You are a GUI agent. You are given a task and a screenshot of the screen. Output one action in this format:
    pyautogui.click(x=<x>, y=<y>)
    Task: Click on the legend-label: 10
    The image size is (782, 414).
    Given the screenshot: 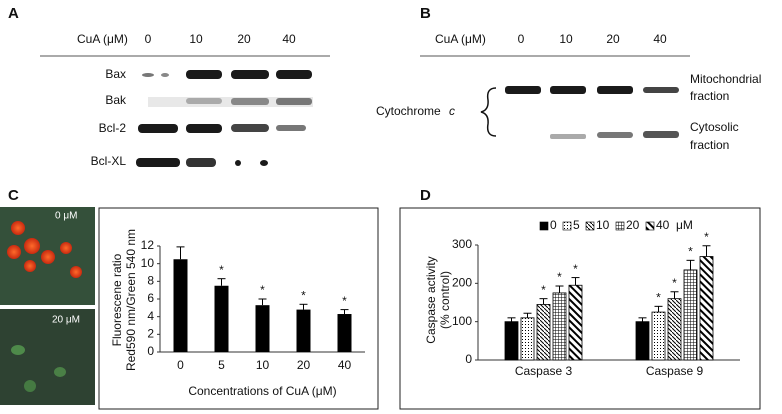 What is the action you would take?
    pyautogui.click(x=603, y=225)
    